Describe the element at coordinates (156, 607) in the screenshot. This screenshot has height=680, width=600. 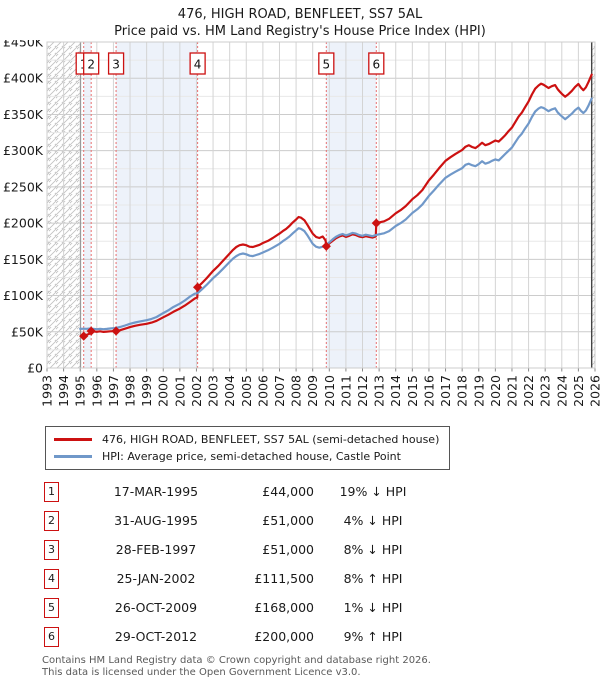
I see `transaction-date: 26-OCT-2009` at that location.